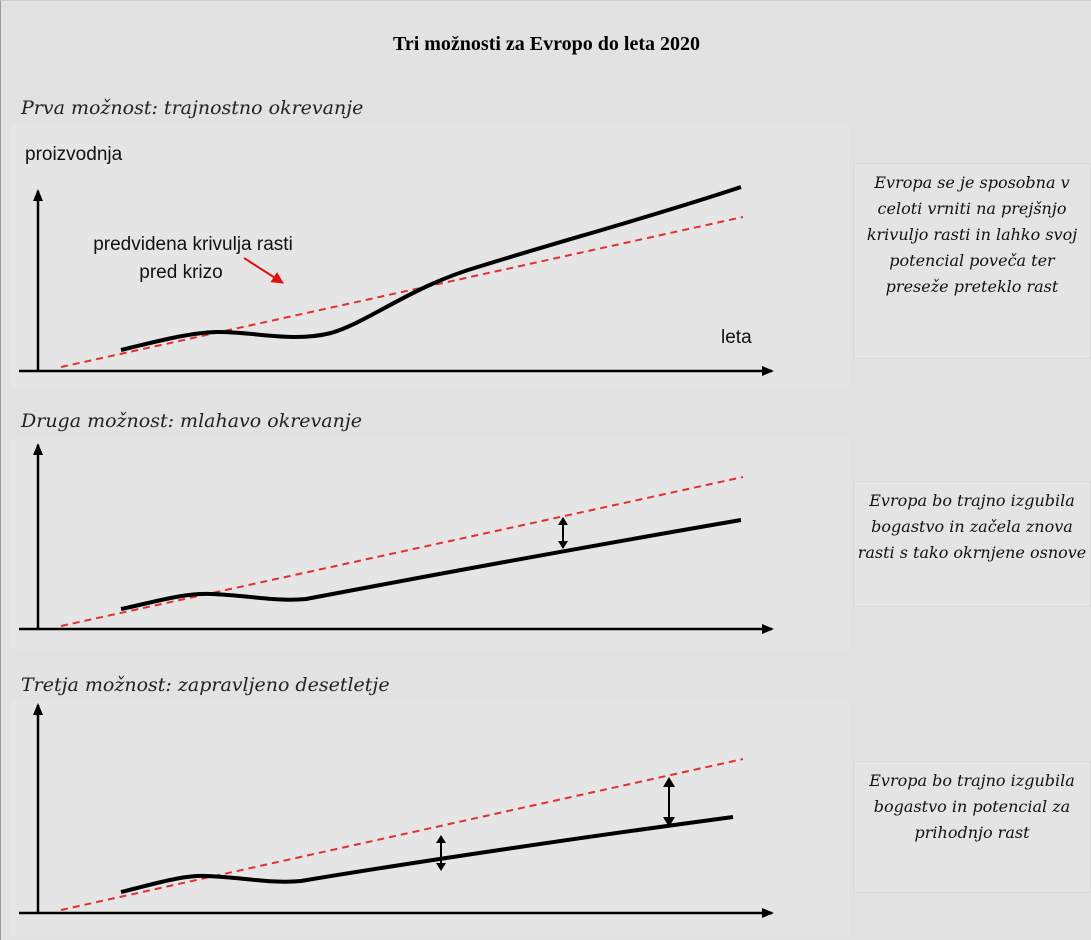  I want to click on figure-title: Tri možnosti za Evropo do leta 2020, so click(546, 44).